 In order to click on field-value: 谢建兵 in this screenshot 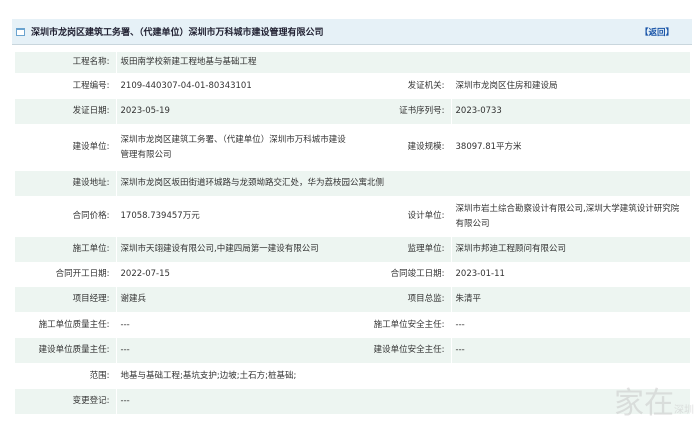, I will do `click(233, 299)`.